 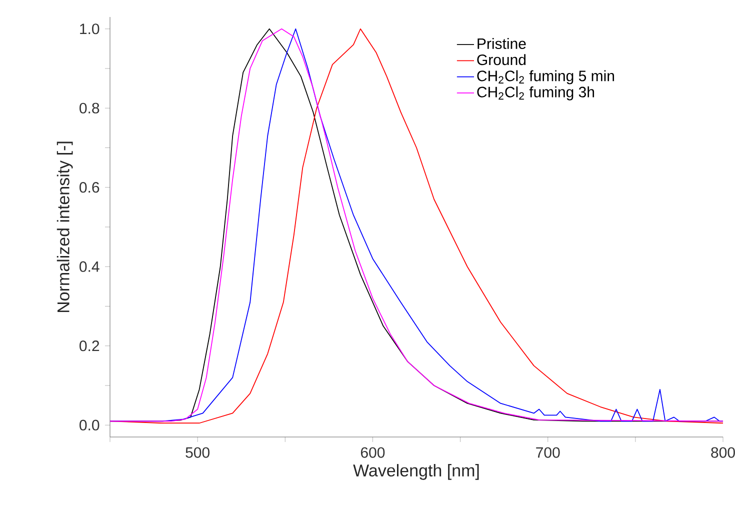 I want to click on x-tick-label: 700, so click(x=548, y=452).